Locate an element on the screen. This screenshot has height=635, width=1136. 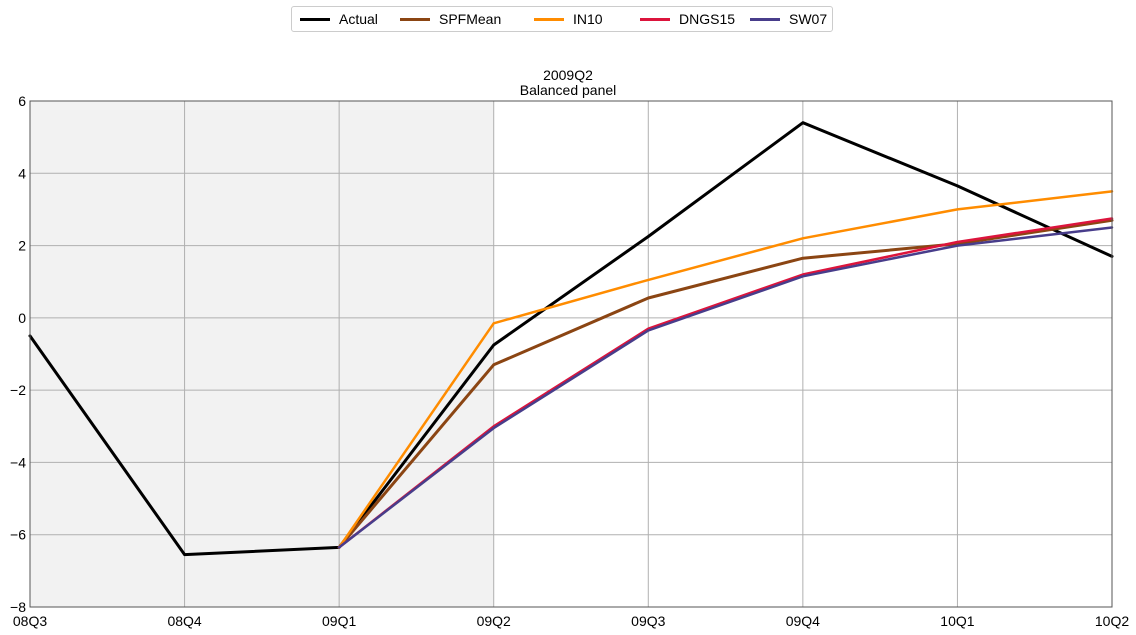
legend-label: IN10 is located at coordinates (588, 19).